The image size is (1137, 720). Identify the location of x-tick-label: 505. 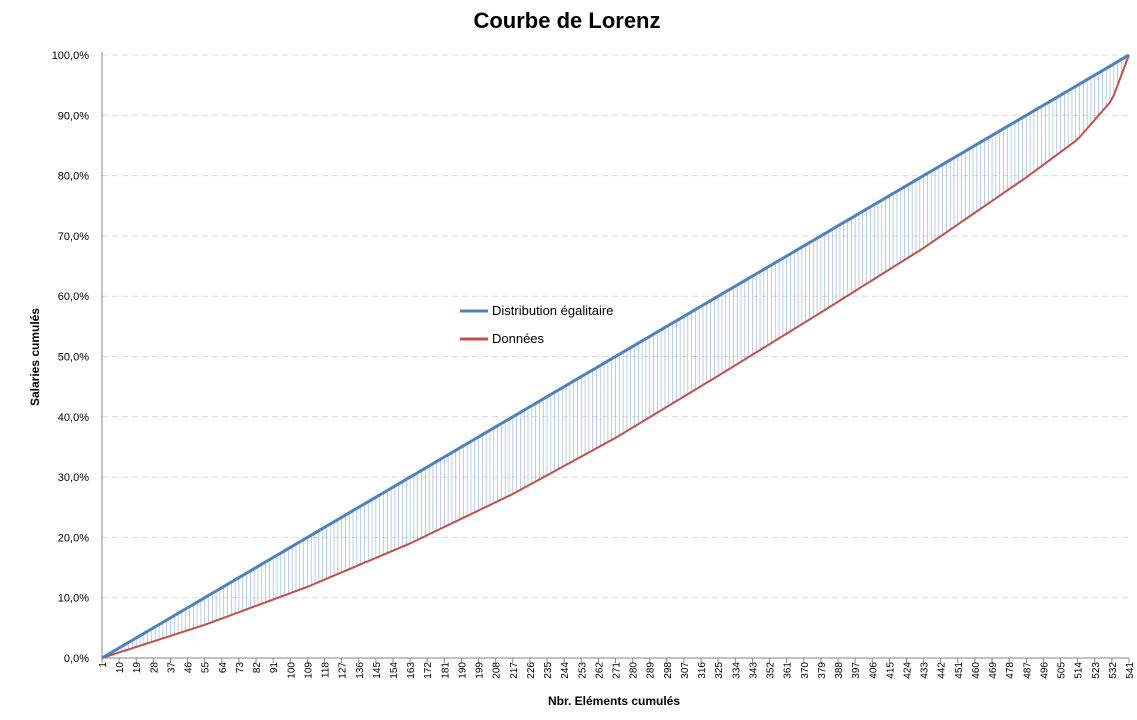
(1062, 670).